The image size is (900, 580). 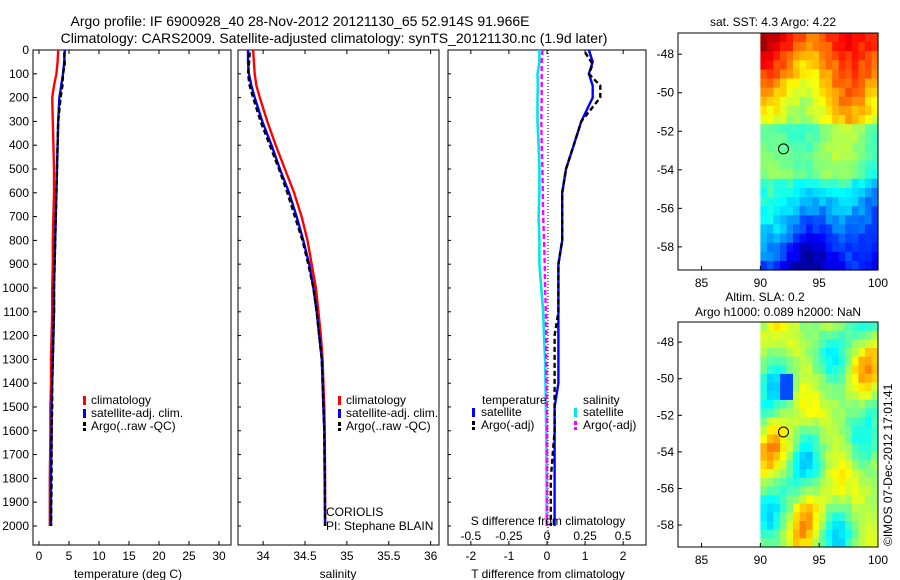 I want to click on legend-label-climatology: climatology, so click(x=121, y=400).